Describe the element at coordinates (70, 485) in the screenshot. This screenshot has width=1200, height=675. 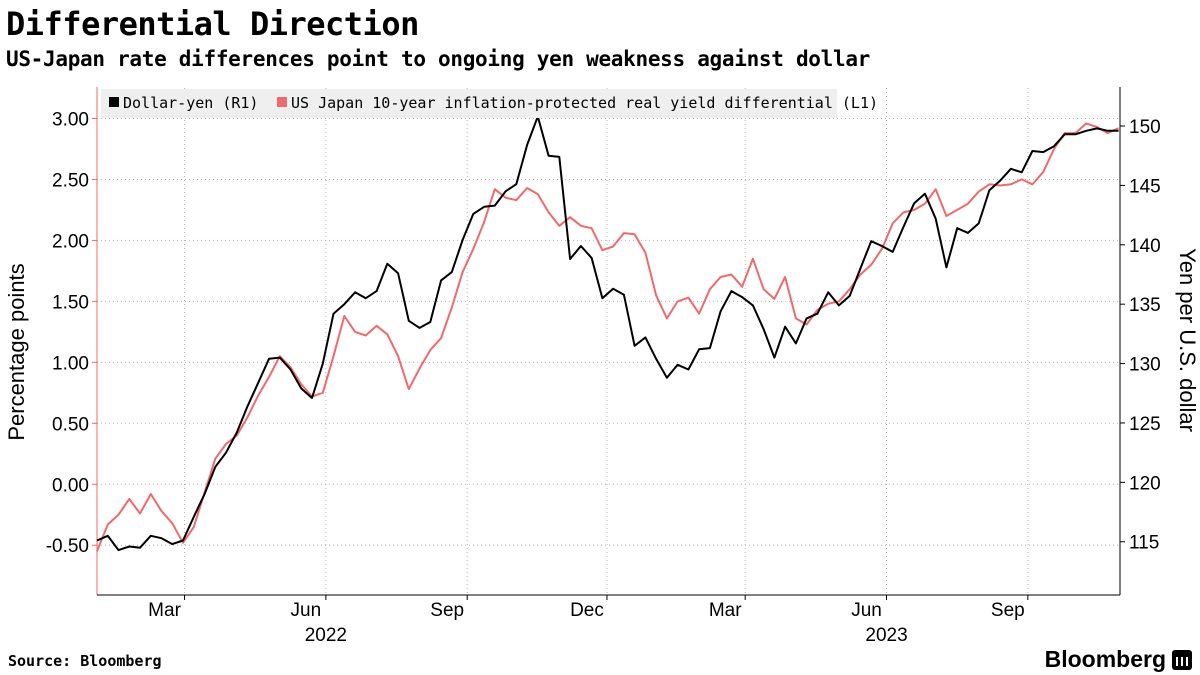
I see `left-tick-label: 0.00` at that location.